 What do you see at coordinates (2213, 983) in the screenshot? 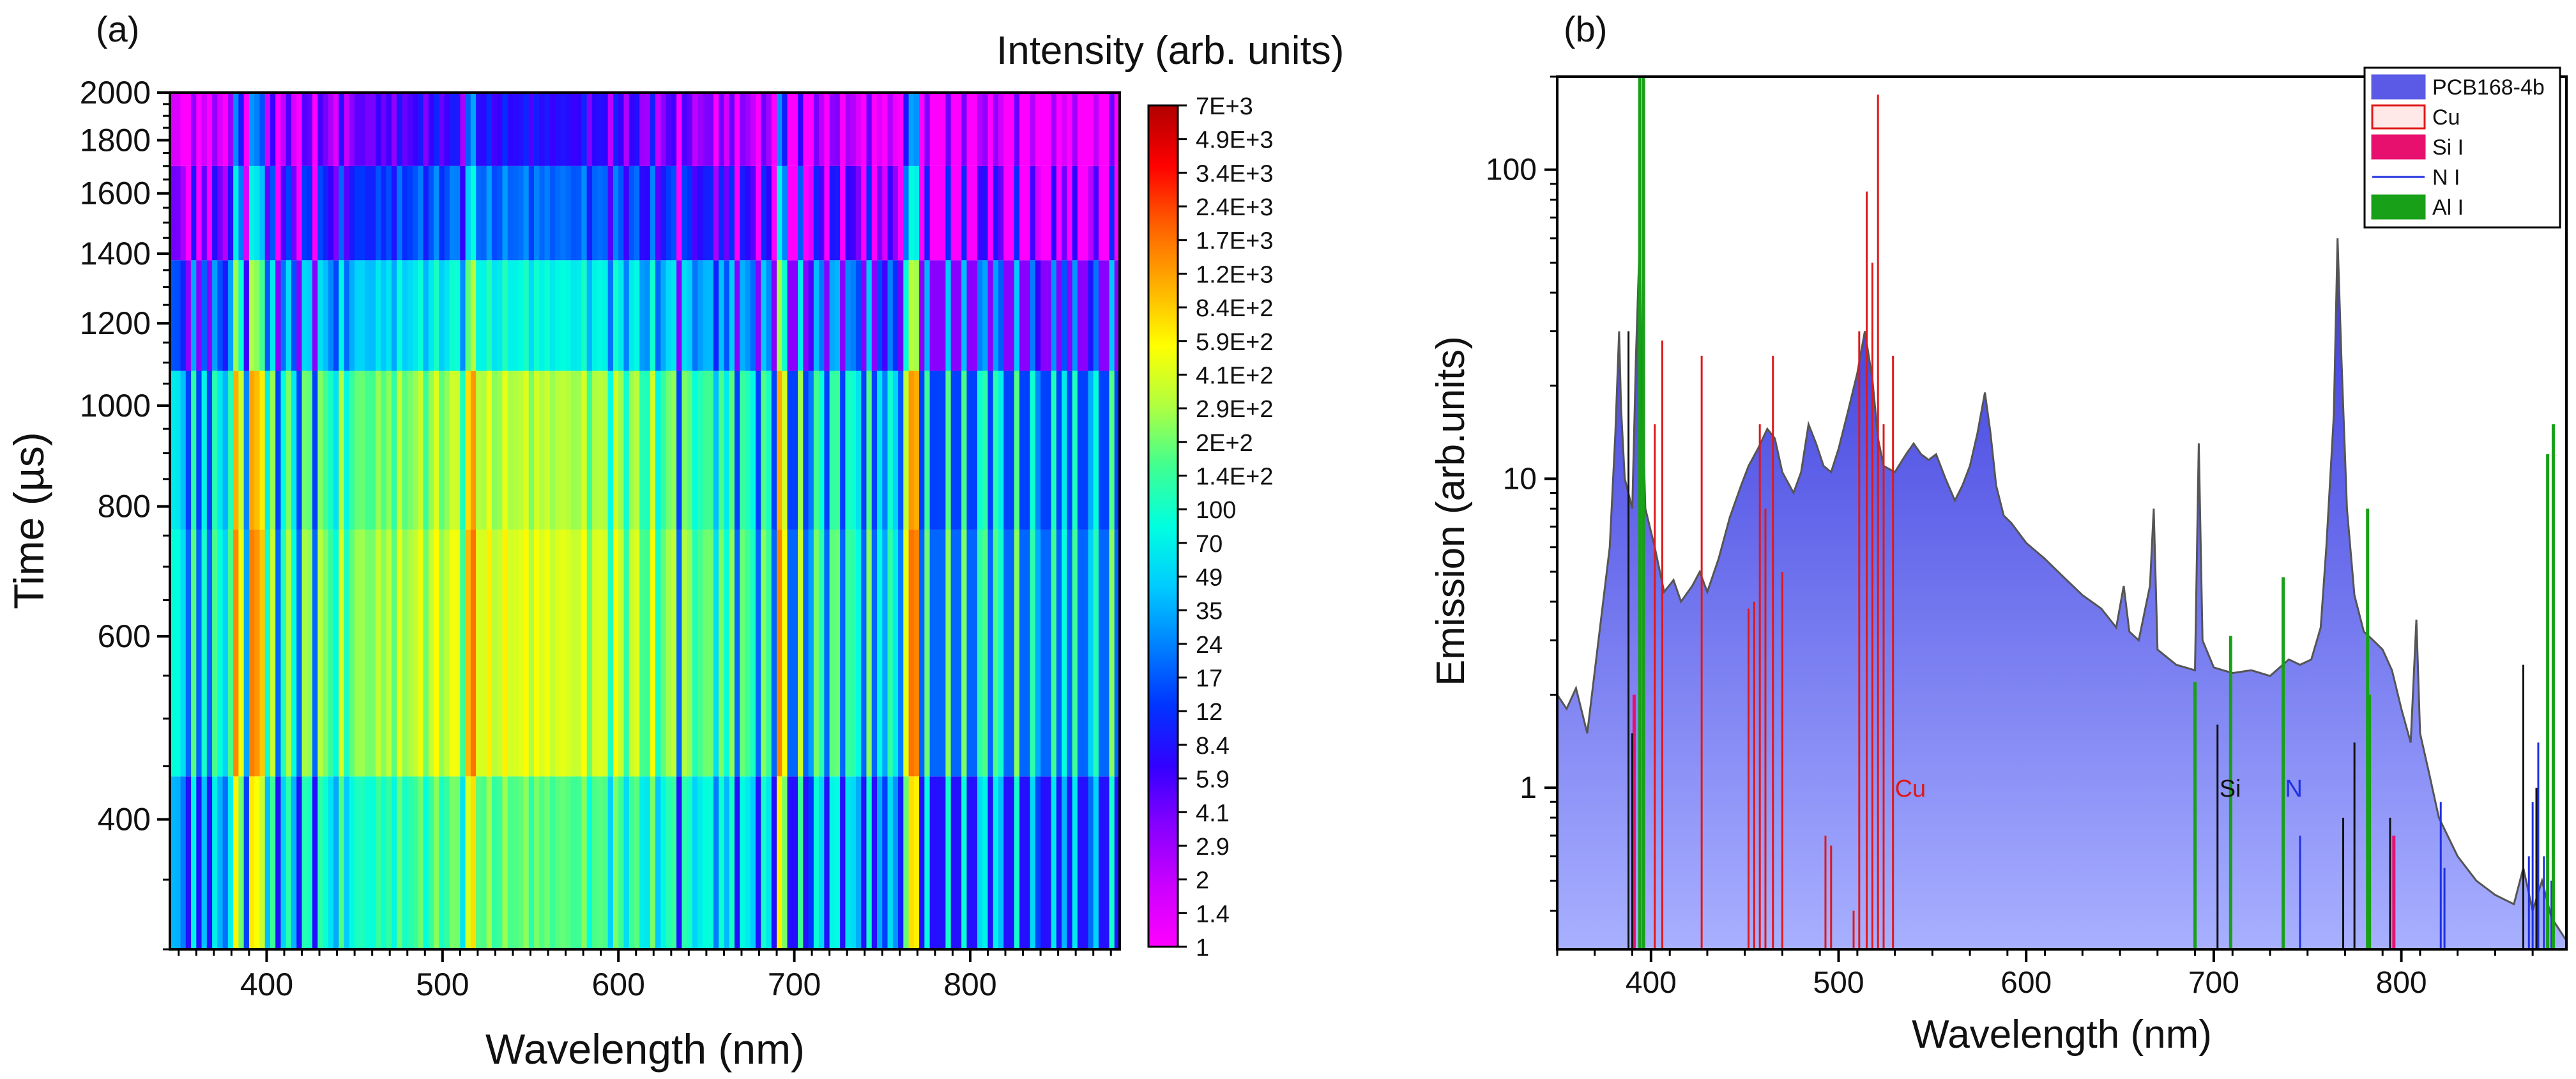
I see `x-tick-label: 700` at bounding box center [2213, 983].